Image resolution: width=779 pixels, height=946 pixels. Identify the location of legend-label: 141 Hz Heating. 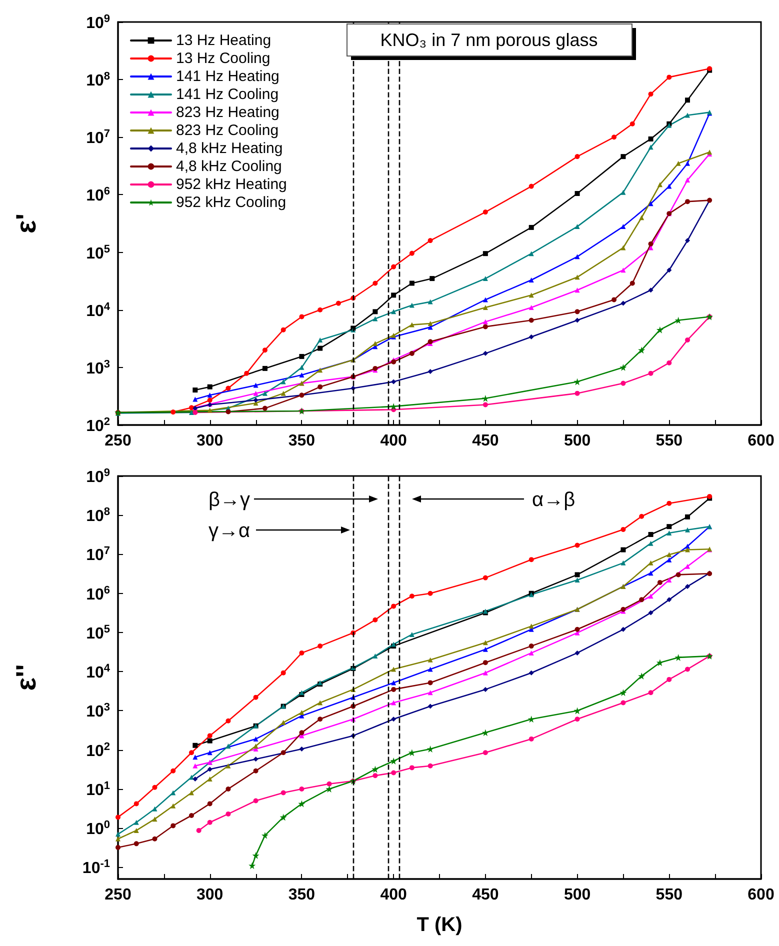
(228, 76).